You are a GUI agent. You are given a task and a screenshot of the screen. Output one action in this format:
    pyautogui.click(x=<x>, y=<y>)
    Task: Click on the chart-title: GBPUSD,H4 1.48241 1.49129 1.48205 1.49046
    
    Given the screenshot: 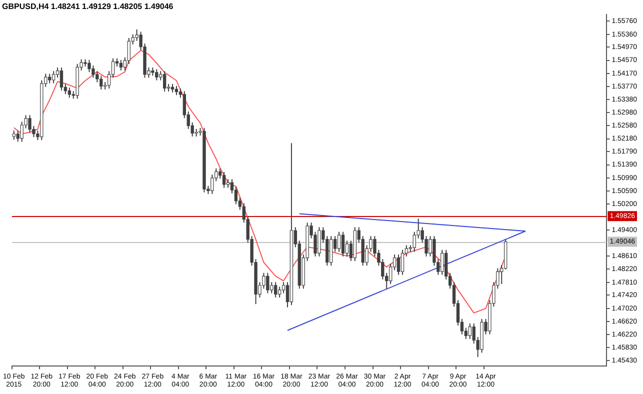 What is the action you would take?
    pyautogui.click(x=88, y=7)
    